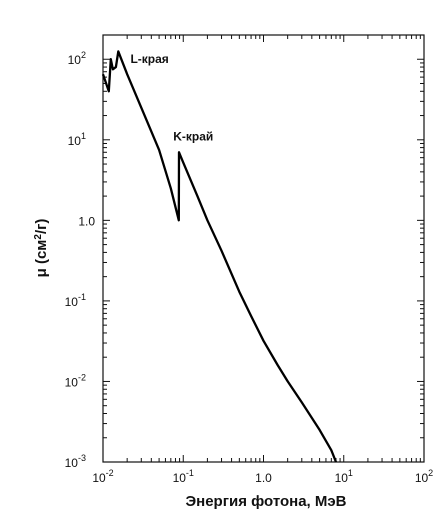 This screenshot has width=448, height=524. Describe the element at coordinates (75, 300) in the screenshot. I see `y-tick-label: 10⁻¹` at that location.